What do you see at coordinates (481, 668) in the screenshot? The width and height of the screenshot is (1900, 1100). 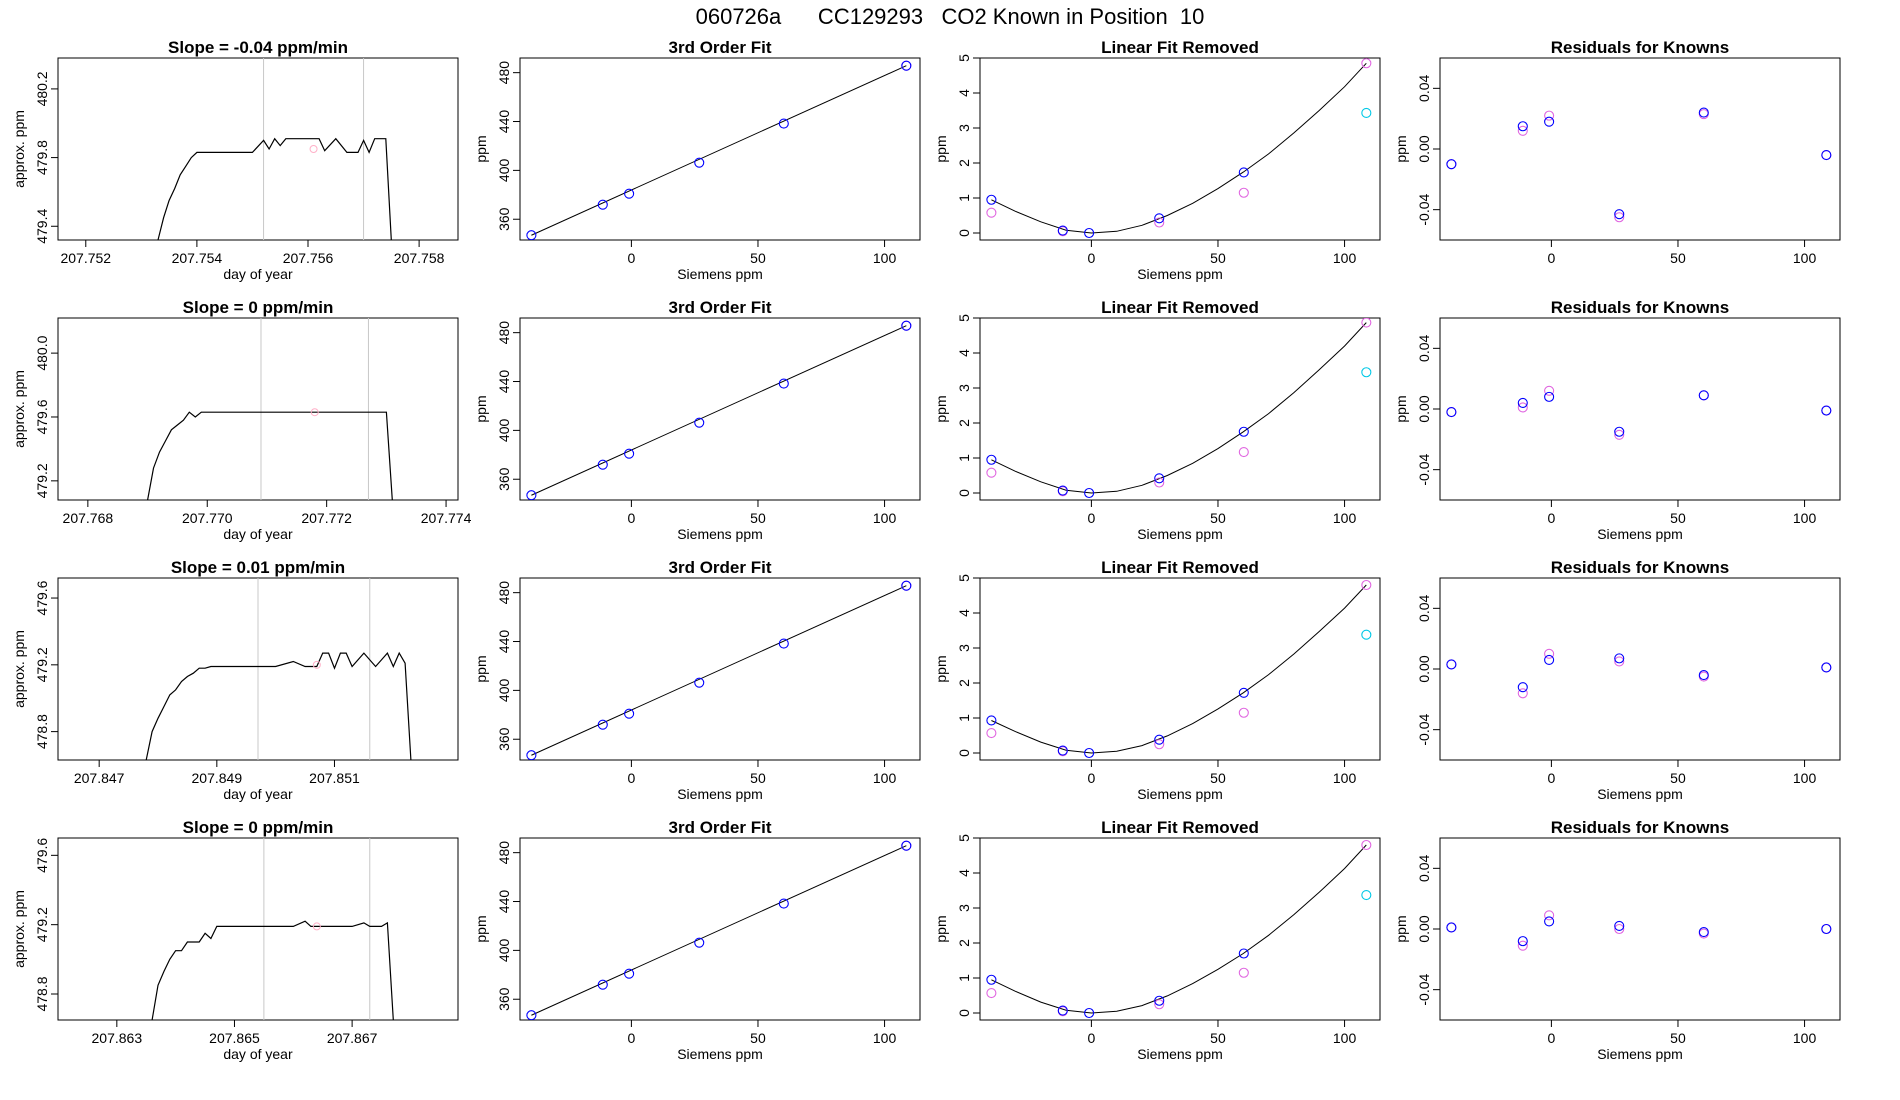 I see `y-axis-label: ppm` at bounding box center [481, 668].